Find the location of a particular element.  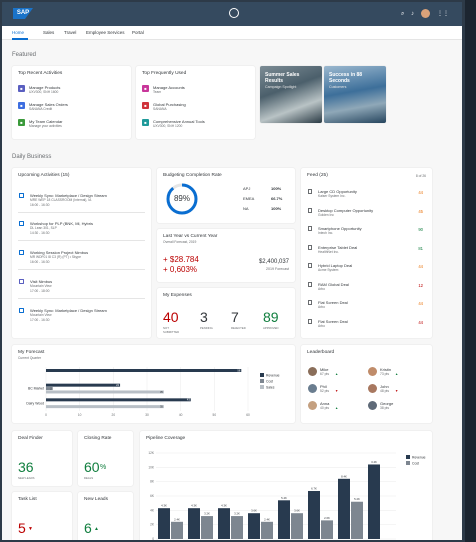

tab-sales: Sales is located at coordinates (49, 32).